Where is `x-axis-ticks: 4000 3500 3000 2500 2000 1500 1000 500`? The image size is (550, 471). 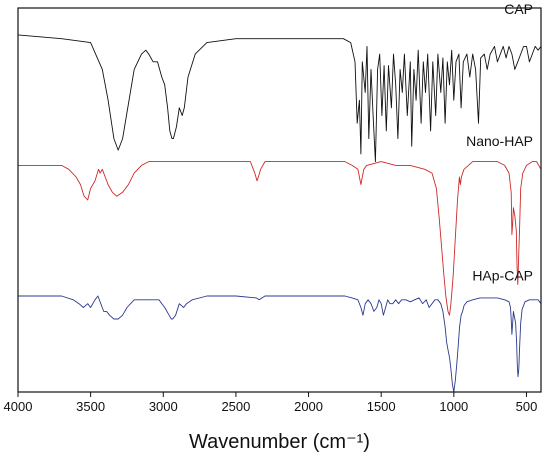 x-axis-ticks: 4000 3500 3000 2500 2000 1500 1000 500 is located at coordinates (271, 403).